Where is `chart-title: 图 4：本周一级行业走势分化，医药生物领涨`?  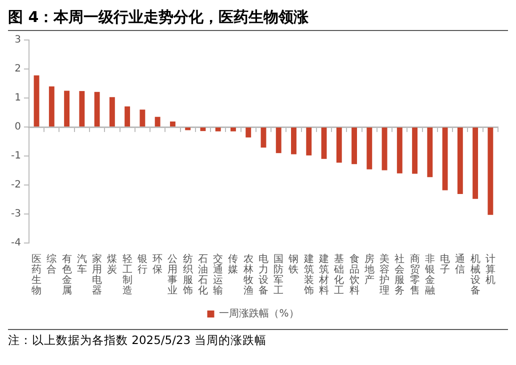 chart-title: 图 4：本周一级行业走势分化，医药生物领涨 is located at coordinates (258, 19).